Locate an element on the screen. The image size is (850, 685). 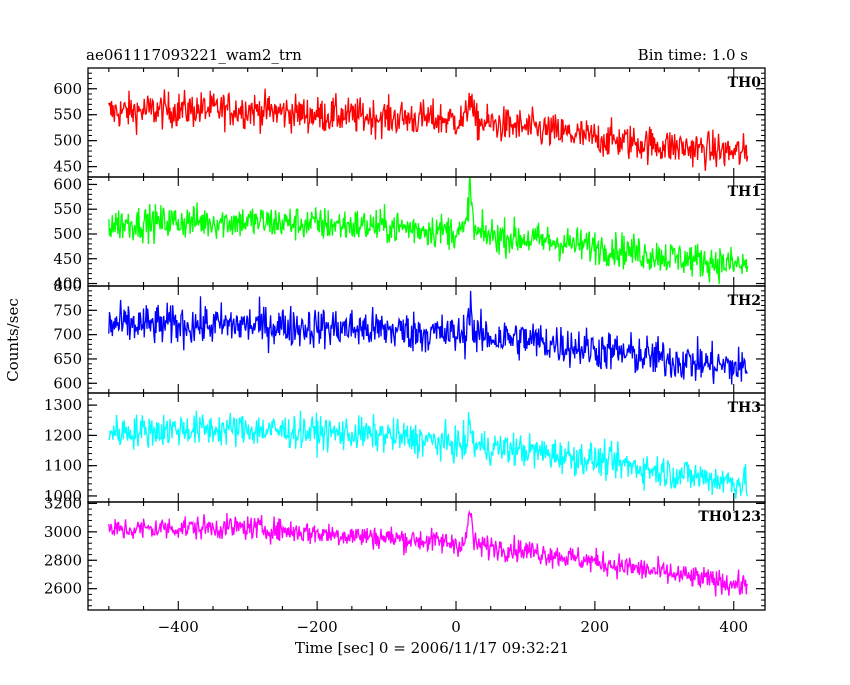
panel-label-th3: TH3 is located at coordinates (744, 408).